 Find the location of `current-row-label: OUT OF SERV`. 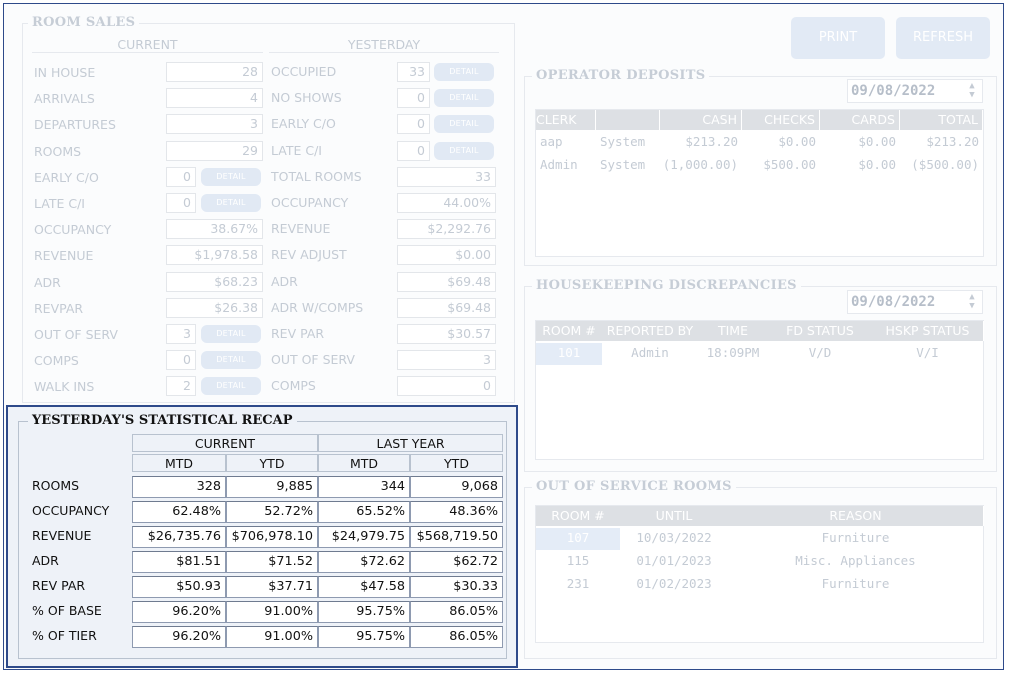

current-row-label: OUT OF SERV is located at coordinates (76, 334).